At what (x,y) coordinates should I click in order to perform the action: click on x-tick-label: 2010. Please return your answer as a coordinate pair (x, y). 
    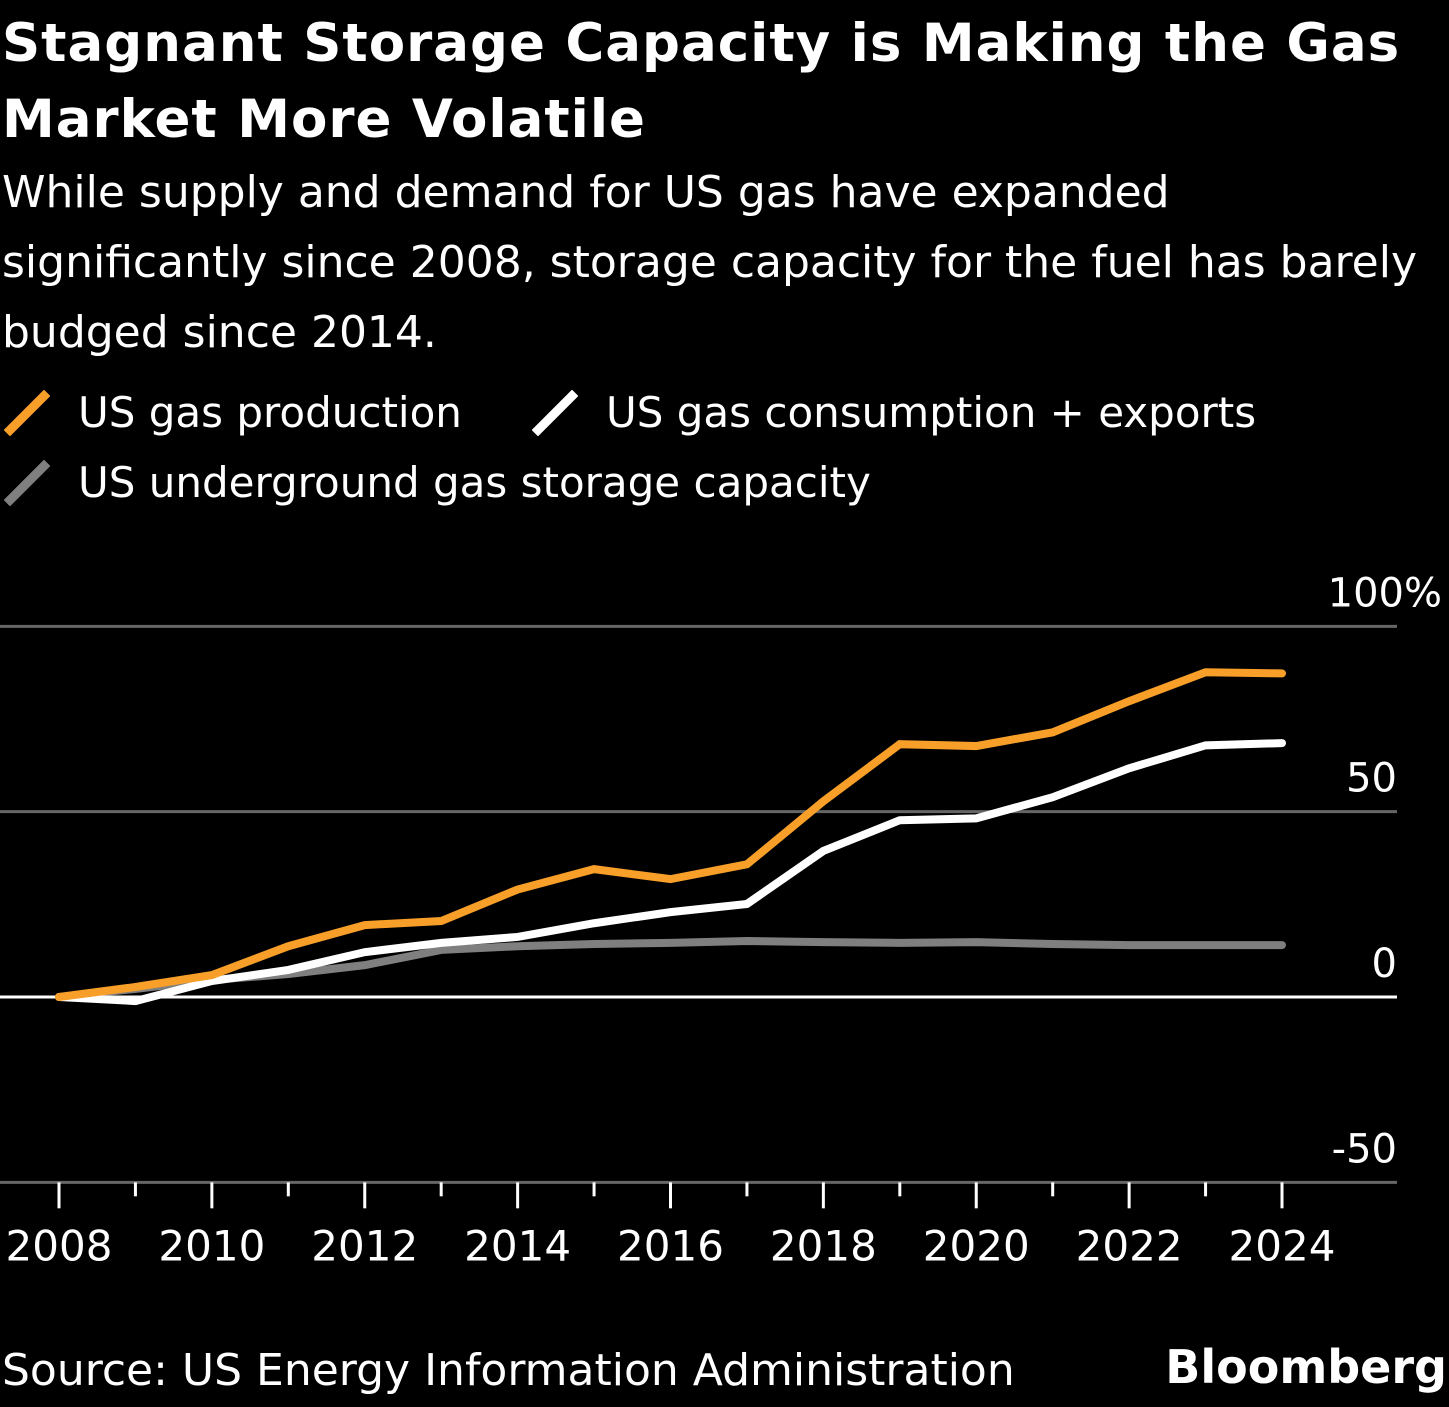
    Looking at the image, I should click on (211, 1245).